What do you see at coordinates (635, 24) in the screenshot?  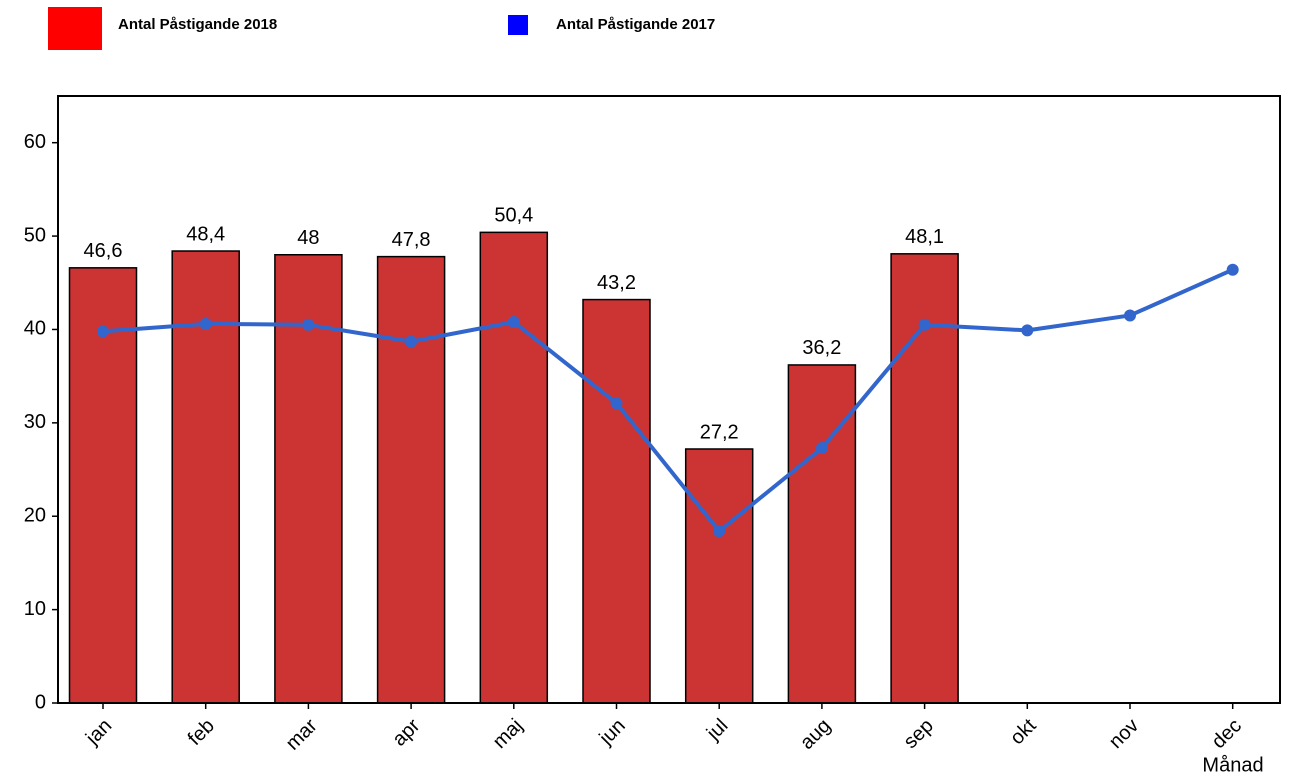 I see `legend-label: Antal Påstigande 2017` at bounding box center [635, 24].